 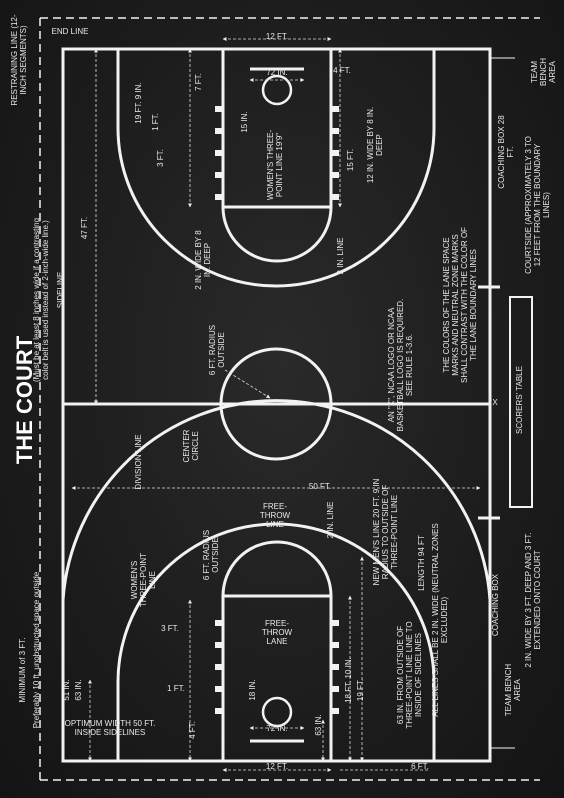 What do you see at coordinates (277, 766) in the screenshot?
I see `label-twelve-ft-bottom: 12 FT.` at bounding box center [277, 766].